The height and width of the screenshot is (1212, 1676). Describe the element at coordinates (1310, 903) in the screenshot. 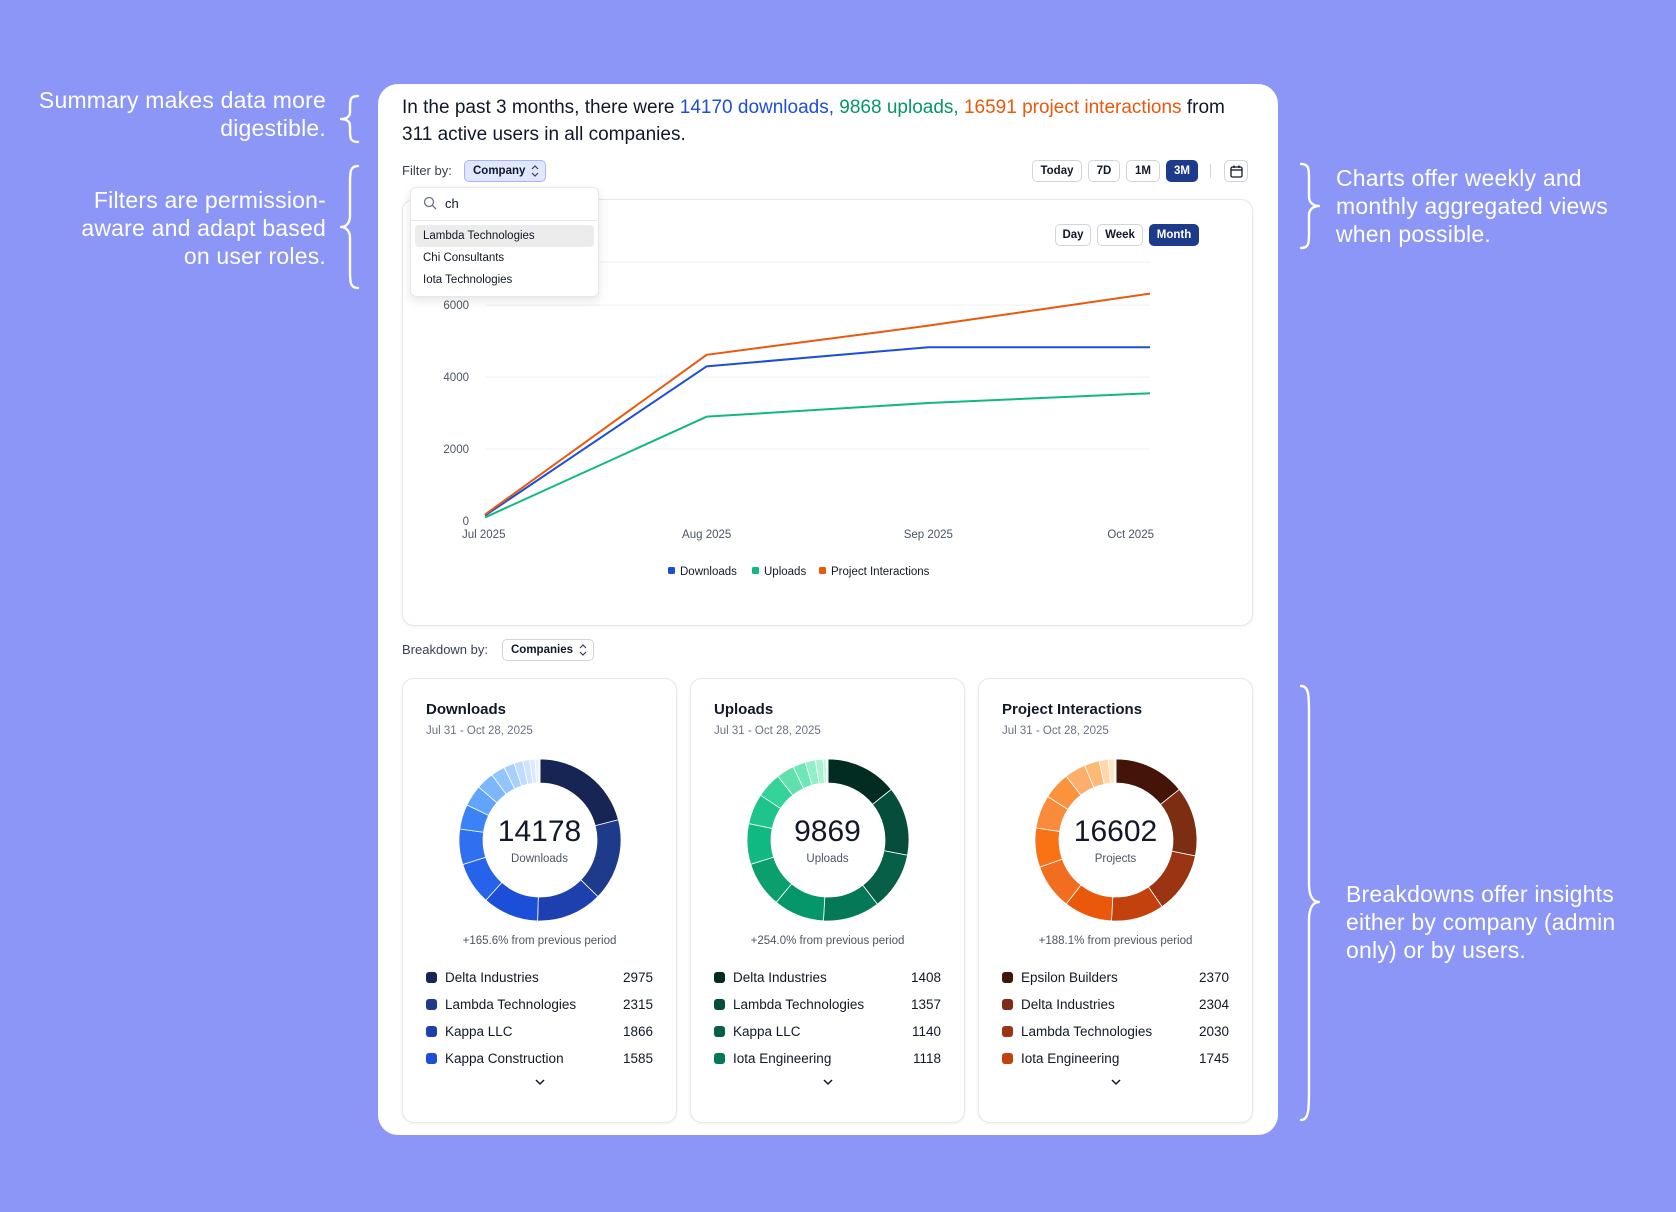

I see `brace-breakdowns` at that location.